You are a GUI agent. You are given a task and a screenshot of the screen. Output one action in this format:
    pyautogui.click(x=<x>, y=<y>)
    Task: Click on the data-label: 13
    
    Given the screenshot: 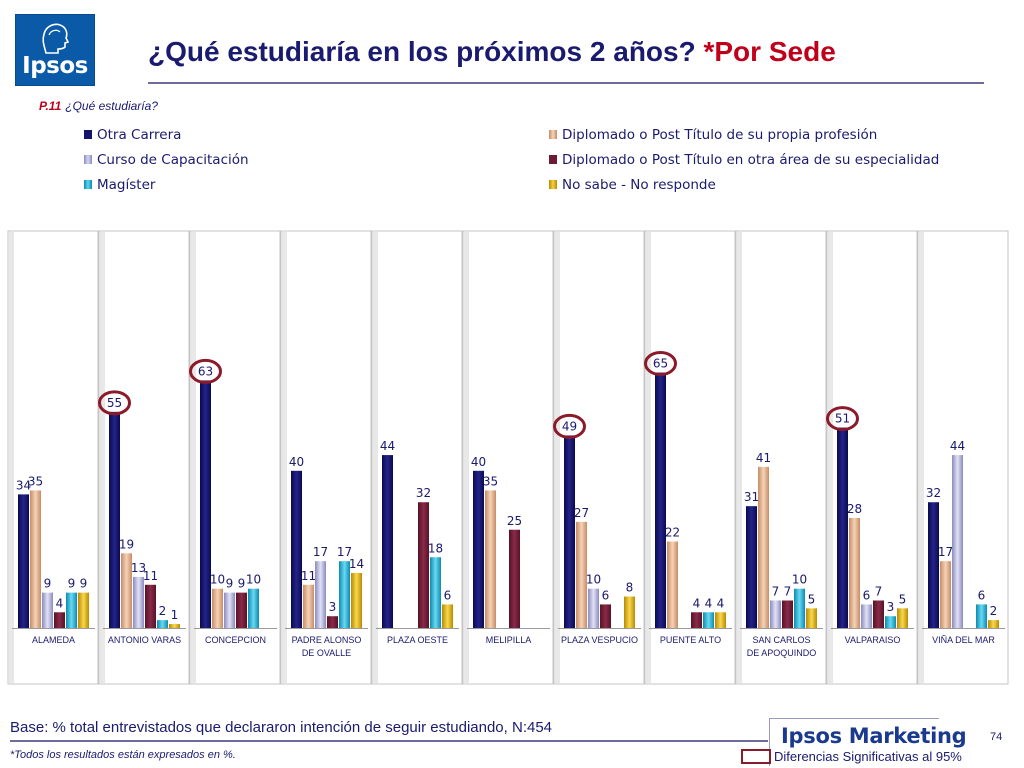 What is the action you would take?
    pyautogui.click(x=138, y=568)
    